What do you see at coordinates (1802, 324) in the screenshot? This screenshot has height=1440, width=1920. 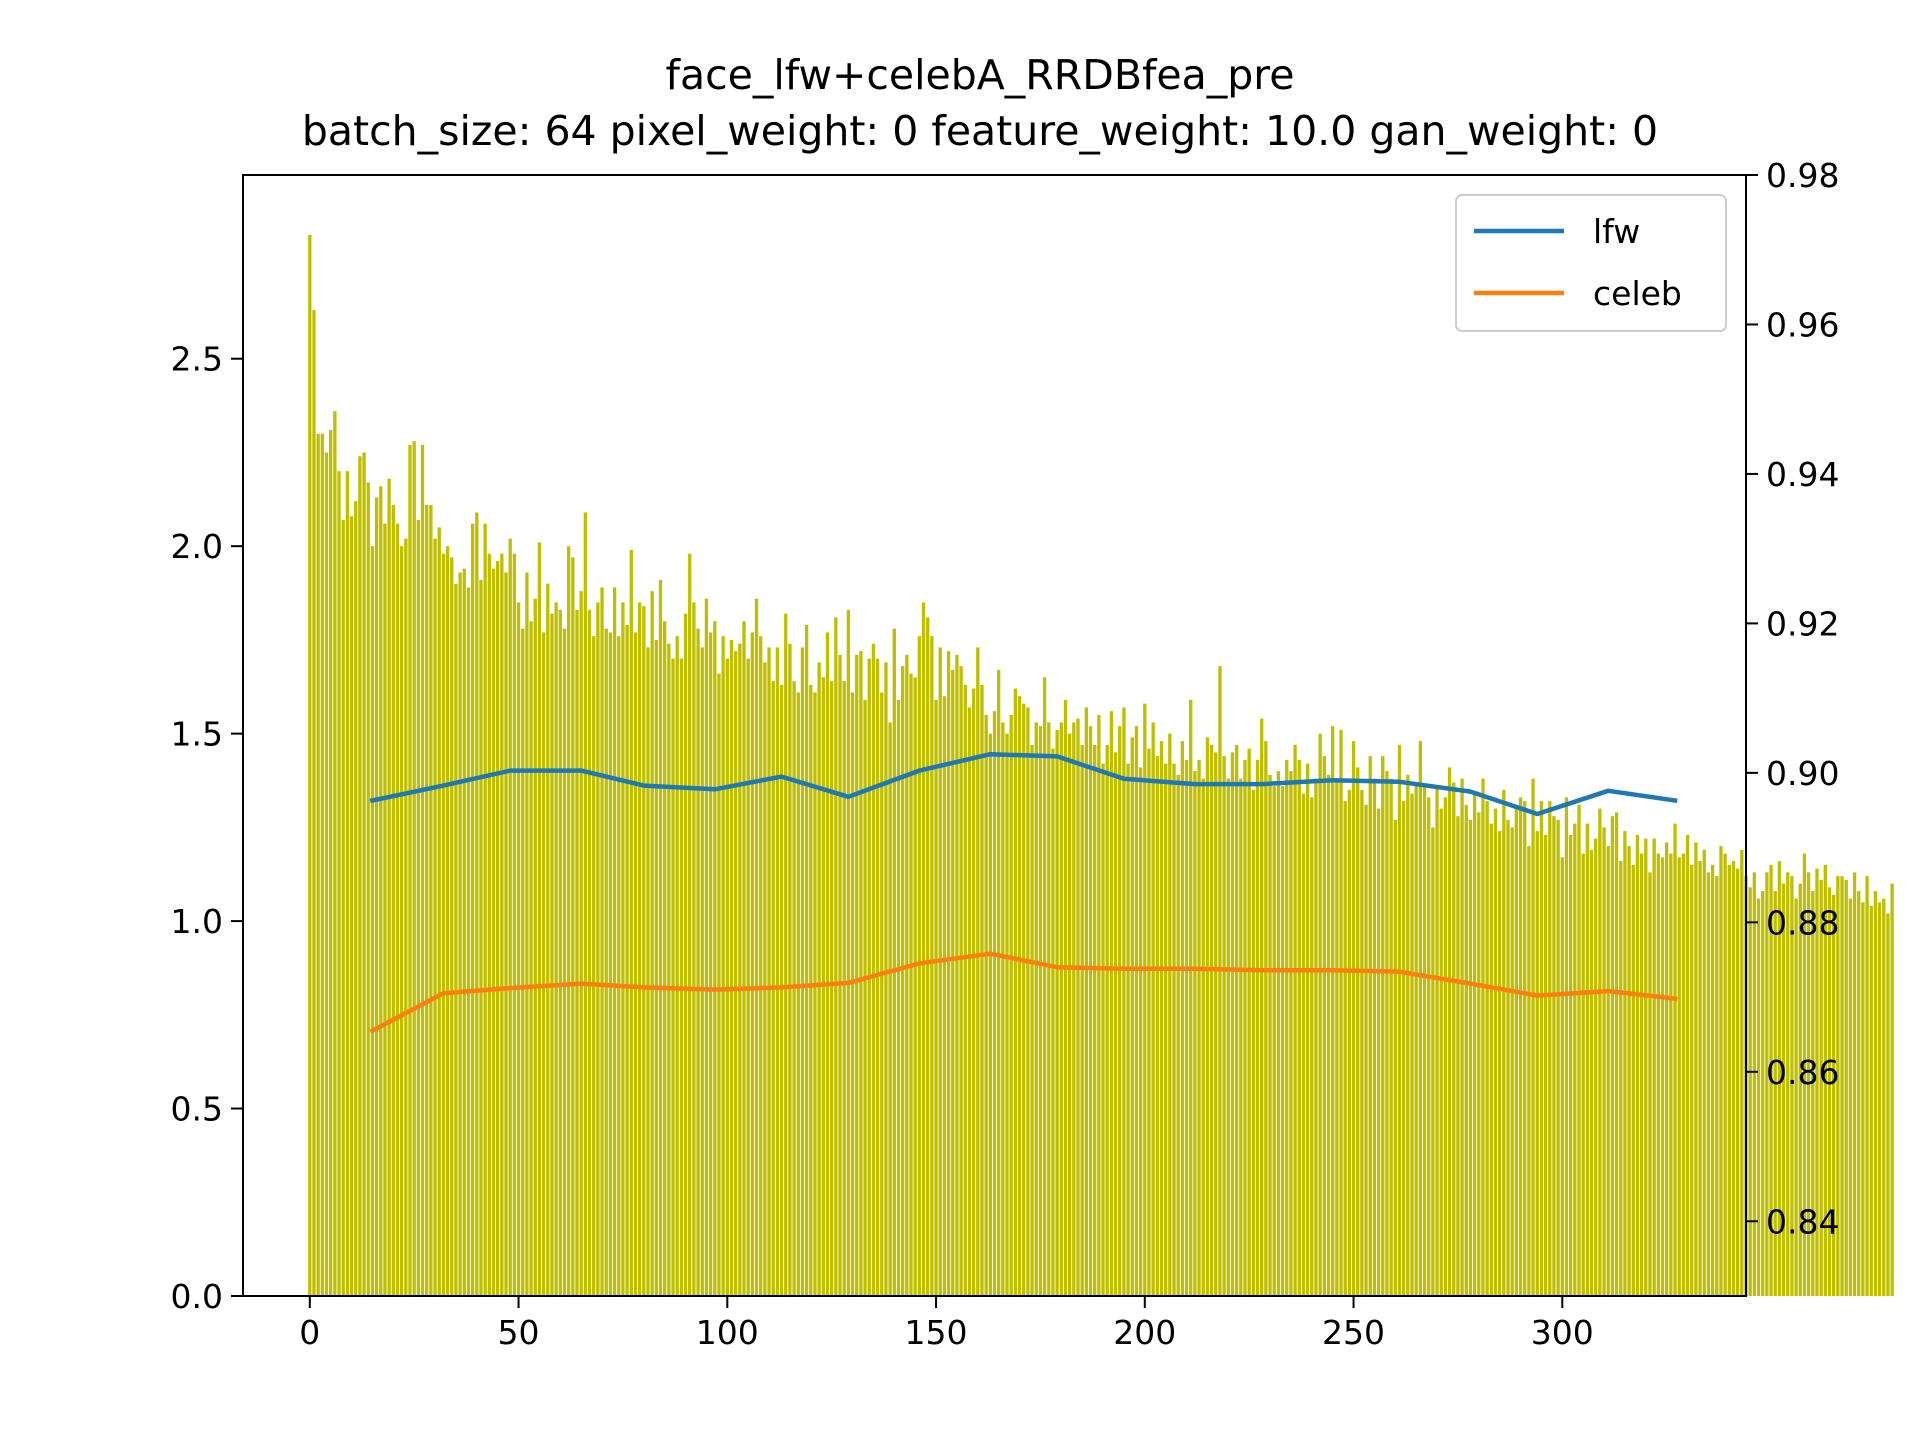 I see `y-right-tick-label: 0.96` at bounding box center [1802, 324].